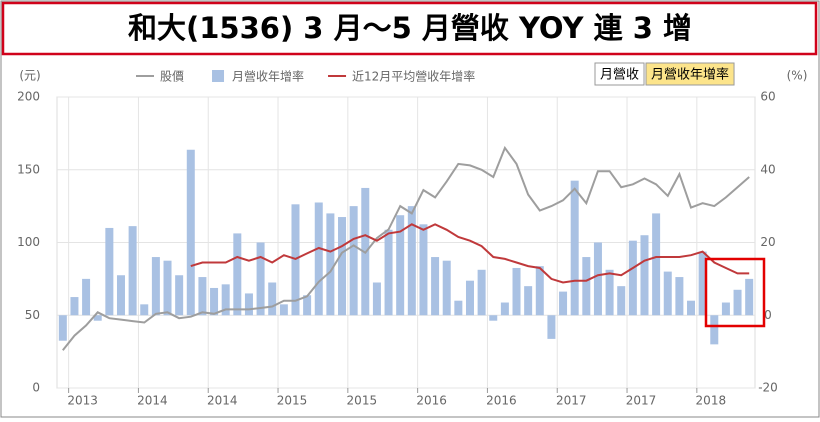  I want to click on x-tick-label: 2013, so click(82, 401).